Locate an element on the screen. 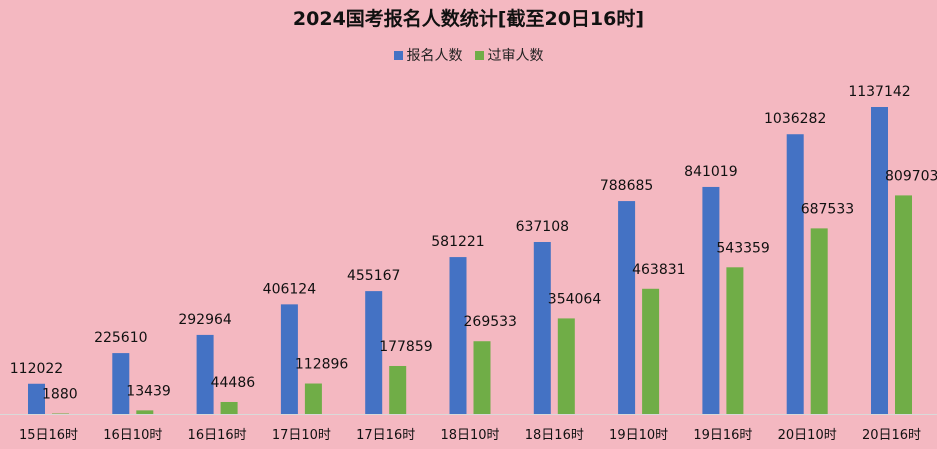  data-label-series-0-2: 292964 is located at coordinates (205, 320).